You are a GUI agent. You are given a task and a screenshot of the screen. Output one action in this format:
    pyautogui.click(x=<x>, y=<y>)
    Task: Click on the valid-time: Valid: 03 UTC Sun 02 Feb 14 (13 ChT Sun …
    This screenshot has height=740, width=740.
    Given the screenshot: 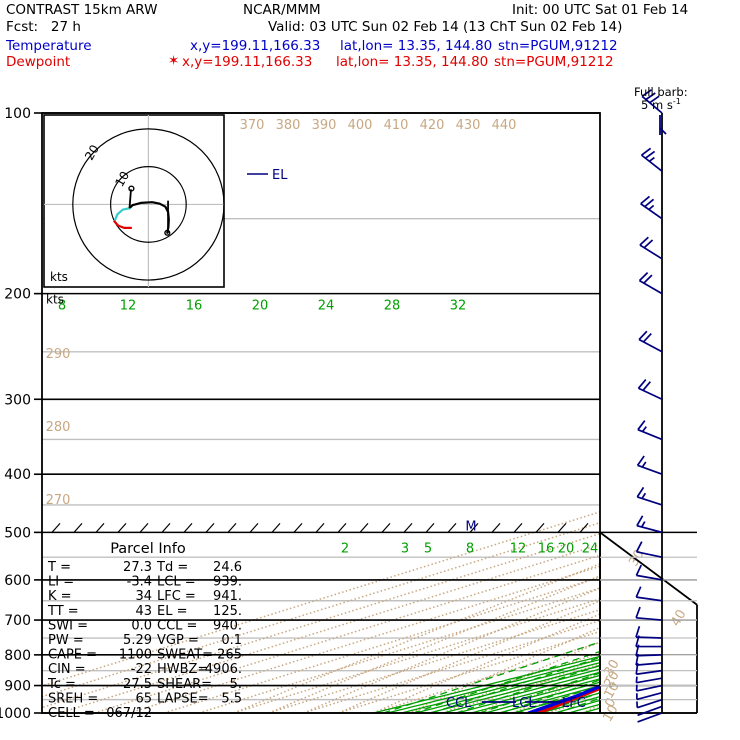 What is the action you would take?
    pyautogui.click(x=445, y=27)
    